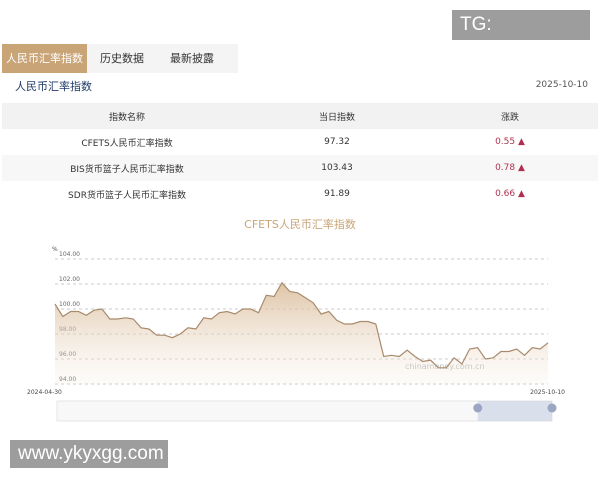 This screenshot has width=600, height=480. I want to click on tab-history: 历史数据, so click(122, 58).